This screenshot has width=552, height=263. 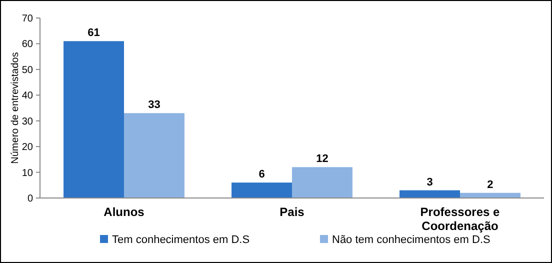 What do you see at coordinates (429, 182) in the screenshot?
I see `data-label: 3` at bounding box center [429, 182].